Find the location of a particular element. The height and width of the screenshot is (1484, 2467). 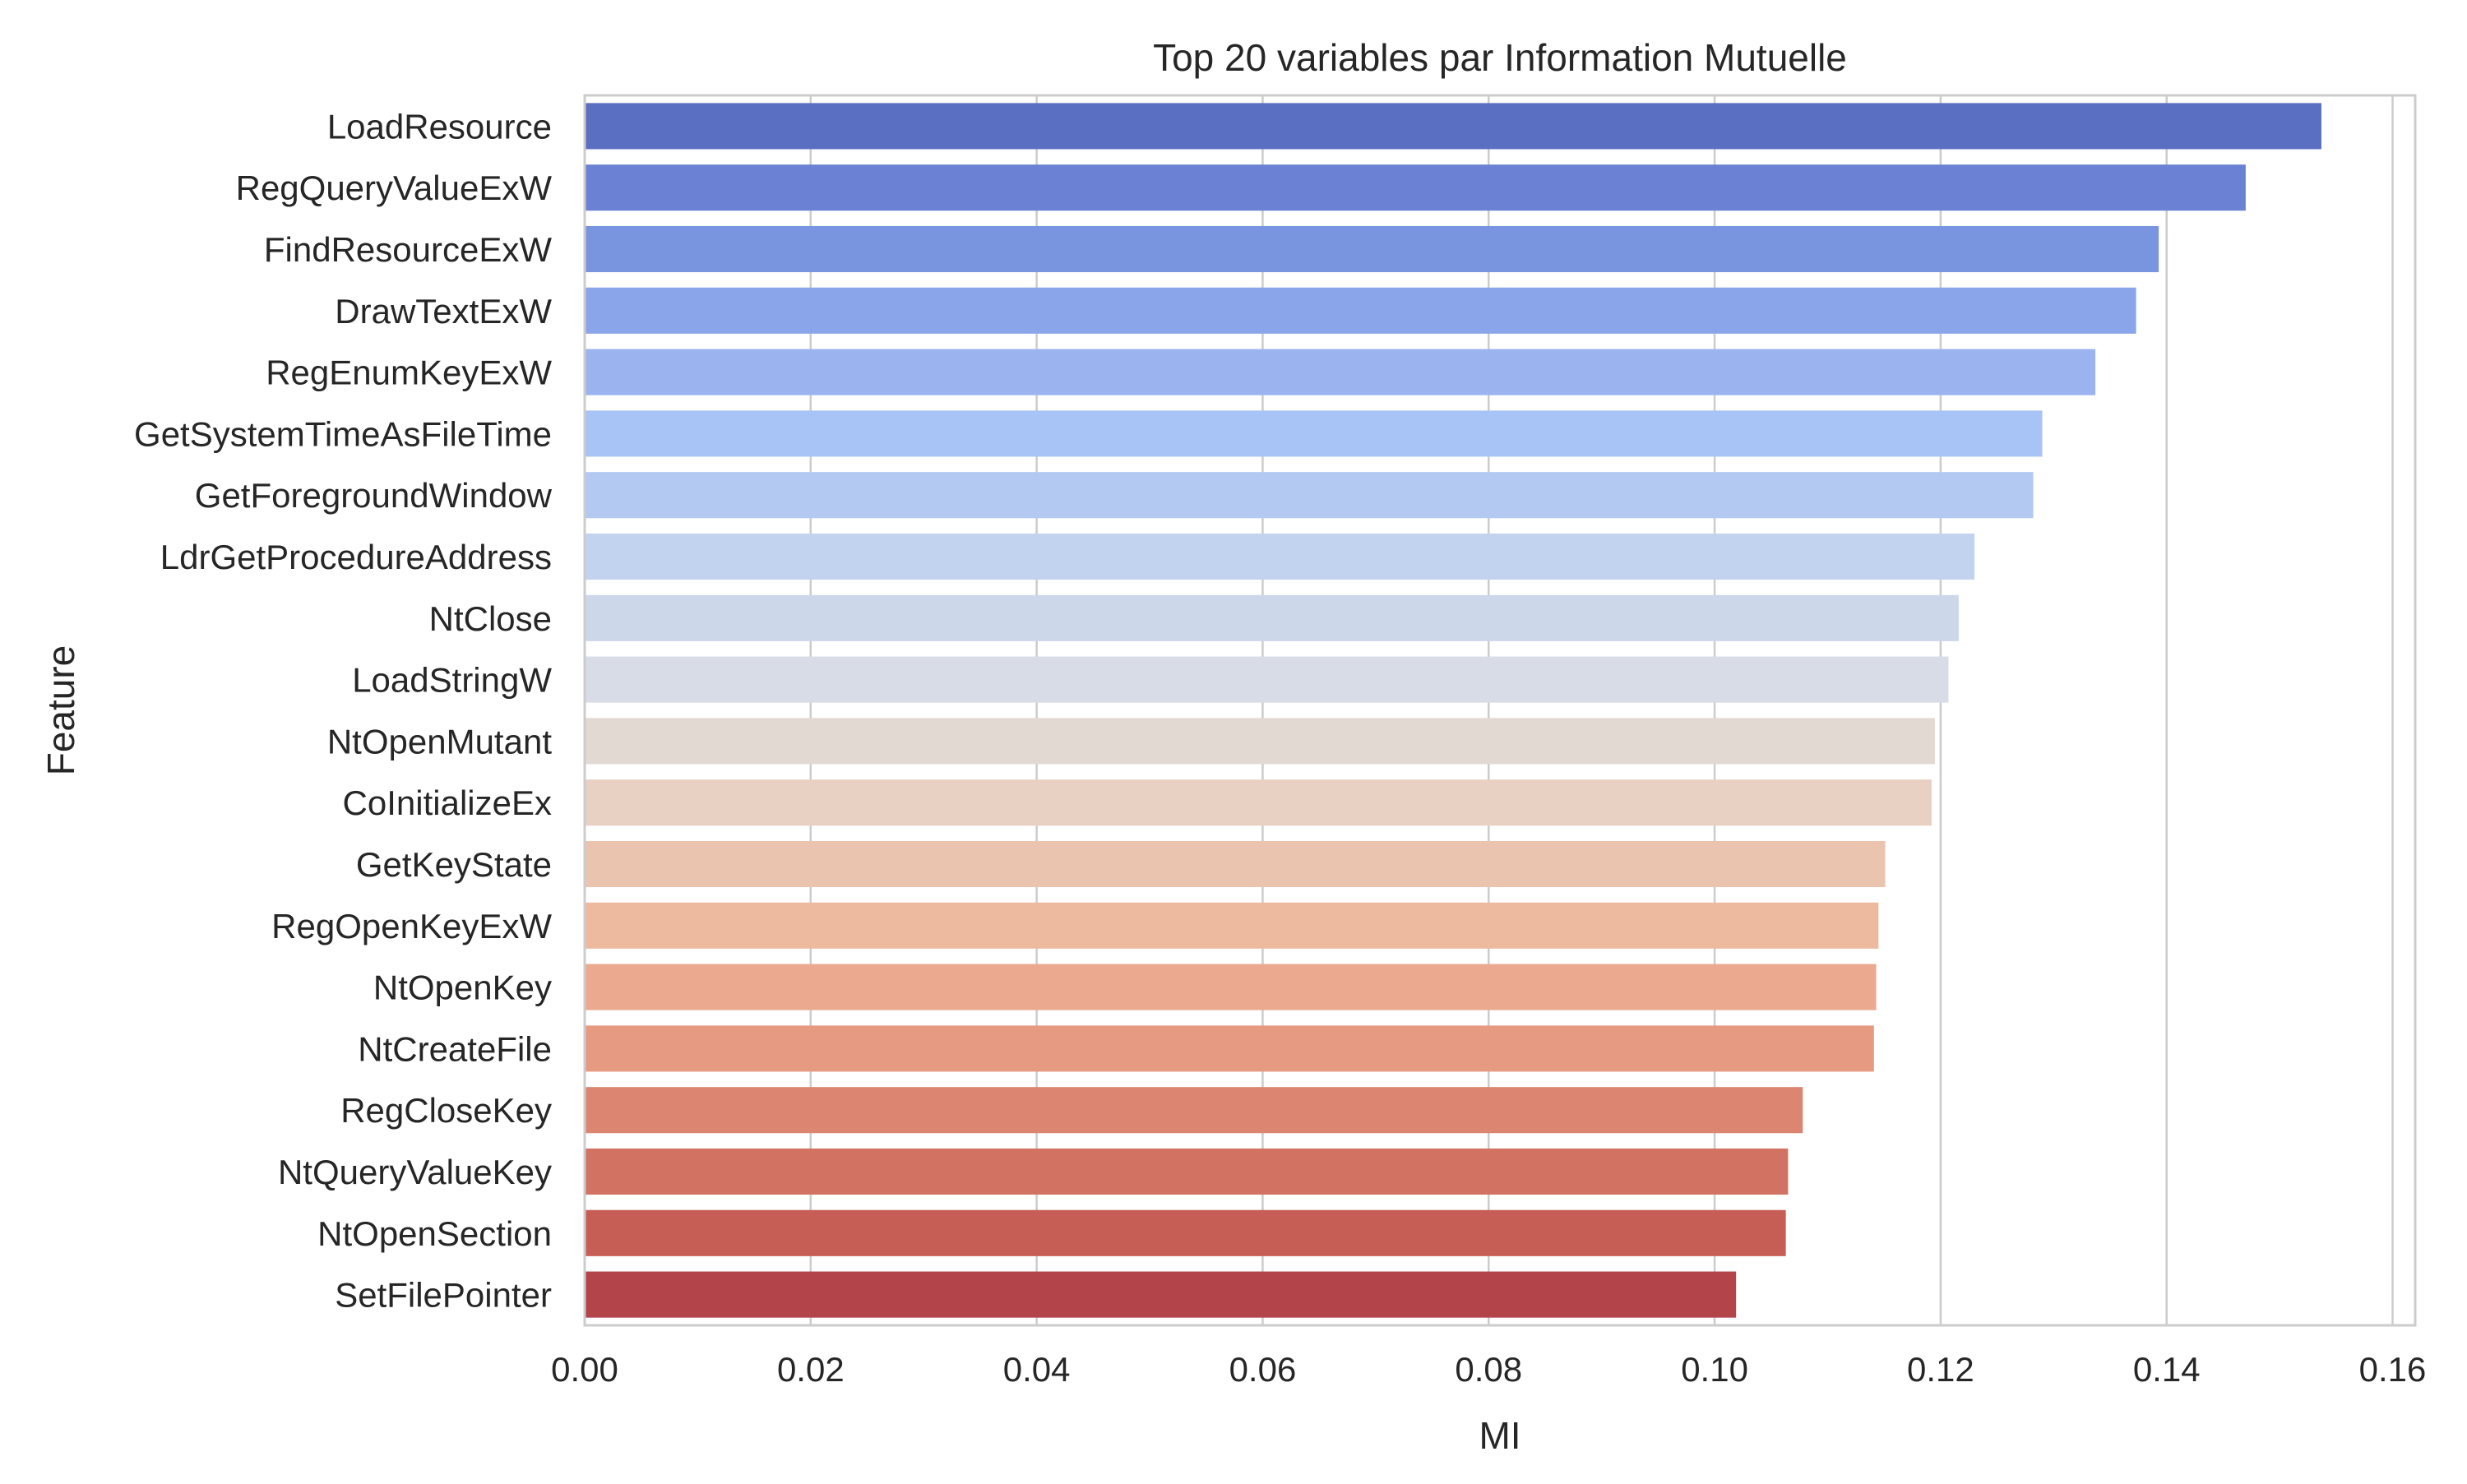

x-tick-label: 0.08 is located at coordinates (1488, 1370).